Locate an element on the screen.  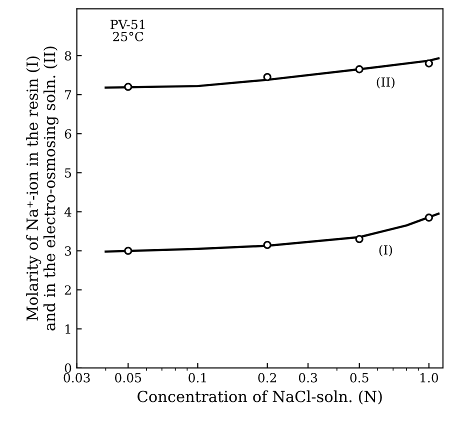
x-axis-title: Concentration of NaCl-soln. (N) is located at coordinates (260, 397).